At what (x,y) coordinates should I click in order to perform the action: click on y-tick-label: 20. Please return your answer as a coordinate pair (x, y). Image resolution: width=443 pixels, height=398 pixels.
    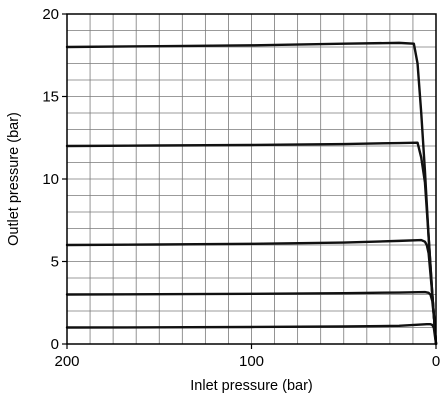
    Looking at the image, I should click on (50, 14).